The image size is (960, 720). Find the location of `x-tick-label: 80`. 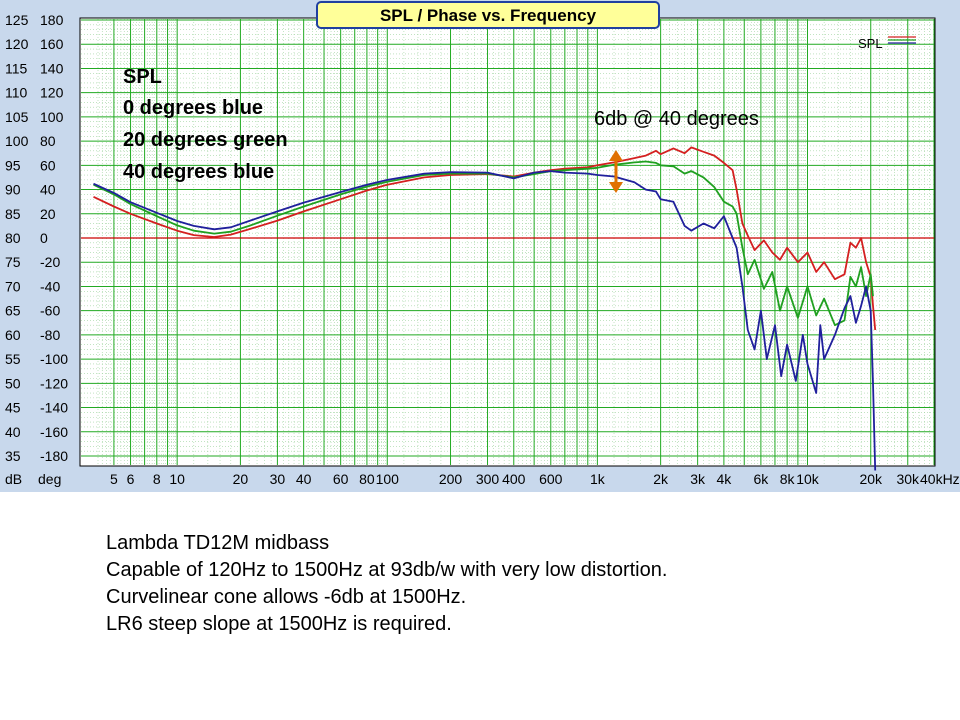

x-tick-label: 80 is located at coordinates (367, 479).